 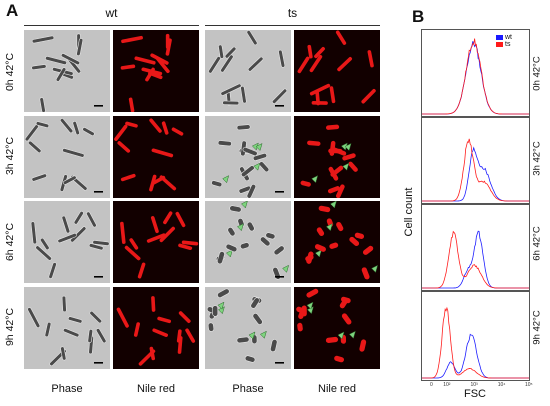 I want to click on column-label-nilered-ts: Nile red, so click(x=337, y=389).